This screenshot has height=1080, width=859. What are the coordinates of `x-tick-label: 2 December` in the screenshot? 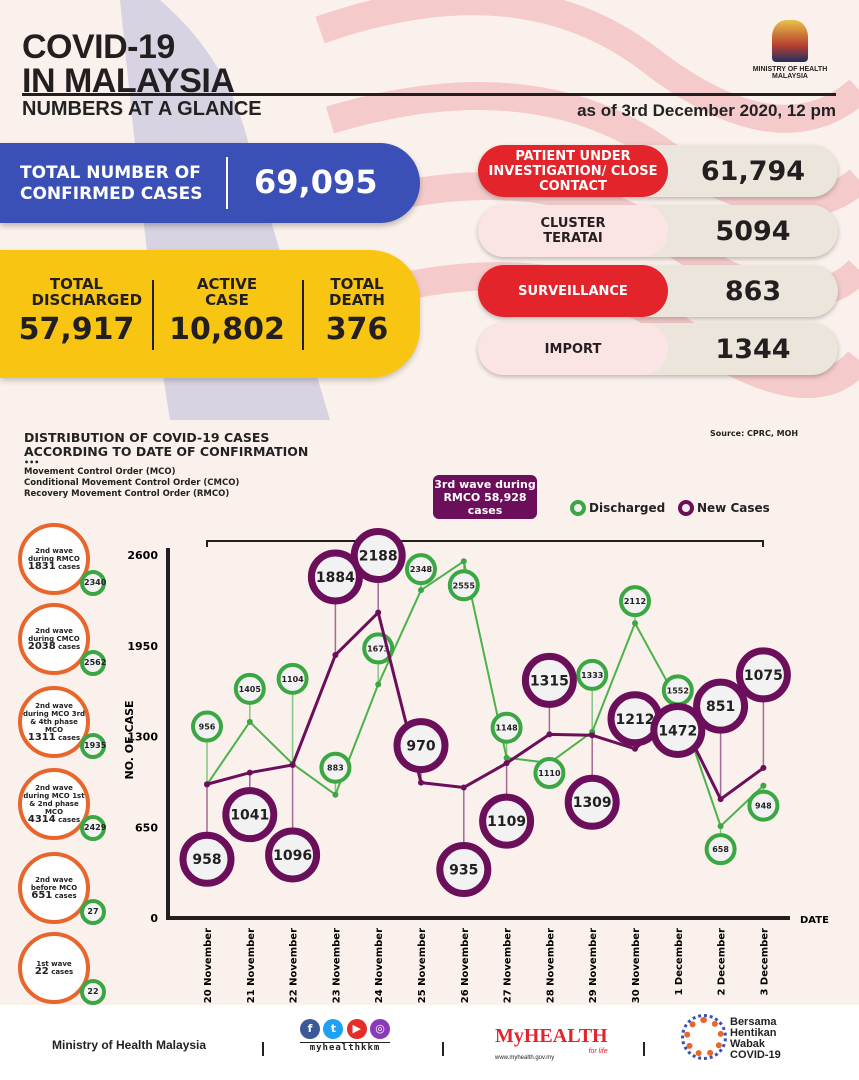 It's located at (722, 962).